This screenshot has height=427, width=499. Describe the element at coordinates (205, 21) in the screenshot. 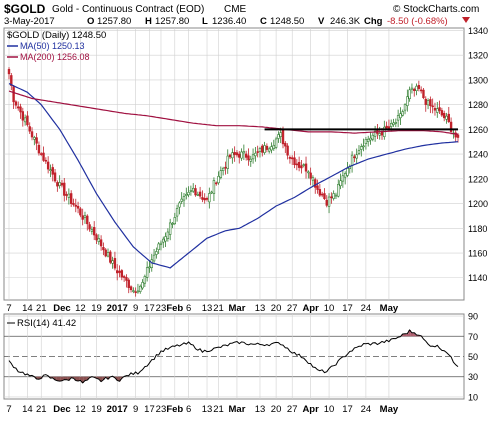

I see `quote-key-low: L` at that location.